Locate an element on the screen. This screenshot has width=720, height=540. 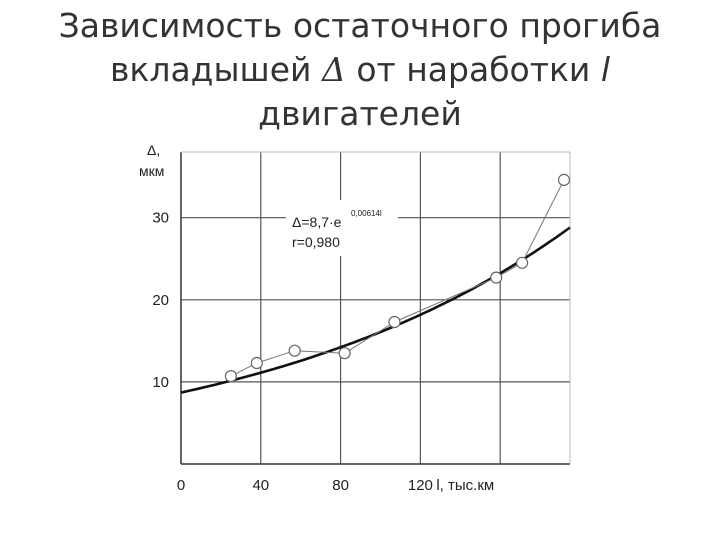
y-axis-label-symbol: Δ, is located at coordinates (153, 150).